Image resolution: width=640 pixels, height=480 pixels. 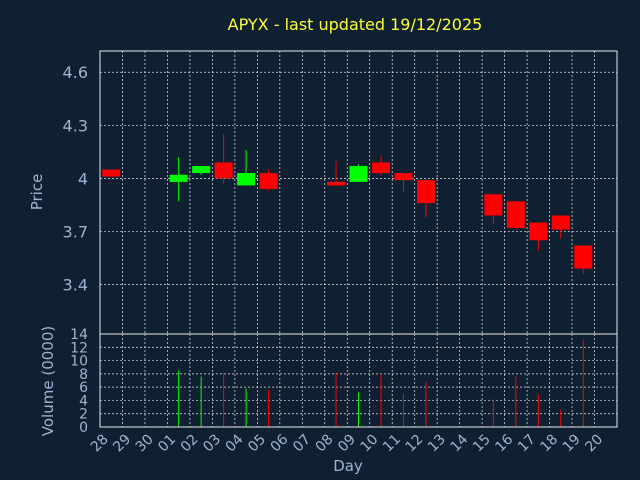 What do you see at coordinates (83, 401) in the screenshot?
I see `volume-y-tick-label: 4` at bounding box center [83, 401].